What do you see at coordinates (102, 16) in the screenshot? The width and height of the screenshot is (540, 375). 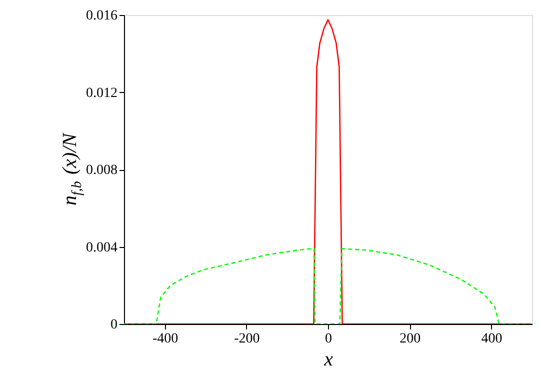 I see `y-tick-label: 0.016` at bounding box center [102, 16].